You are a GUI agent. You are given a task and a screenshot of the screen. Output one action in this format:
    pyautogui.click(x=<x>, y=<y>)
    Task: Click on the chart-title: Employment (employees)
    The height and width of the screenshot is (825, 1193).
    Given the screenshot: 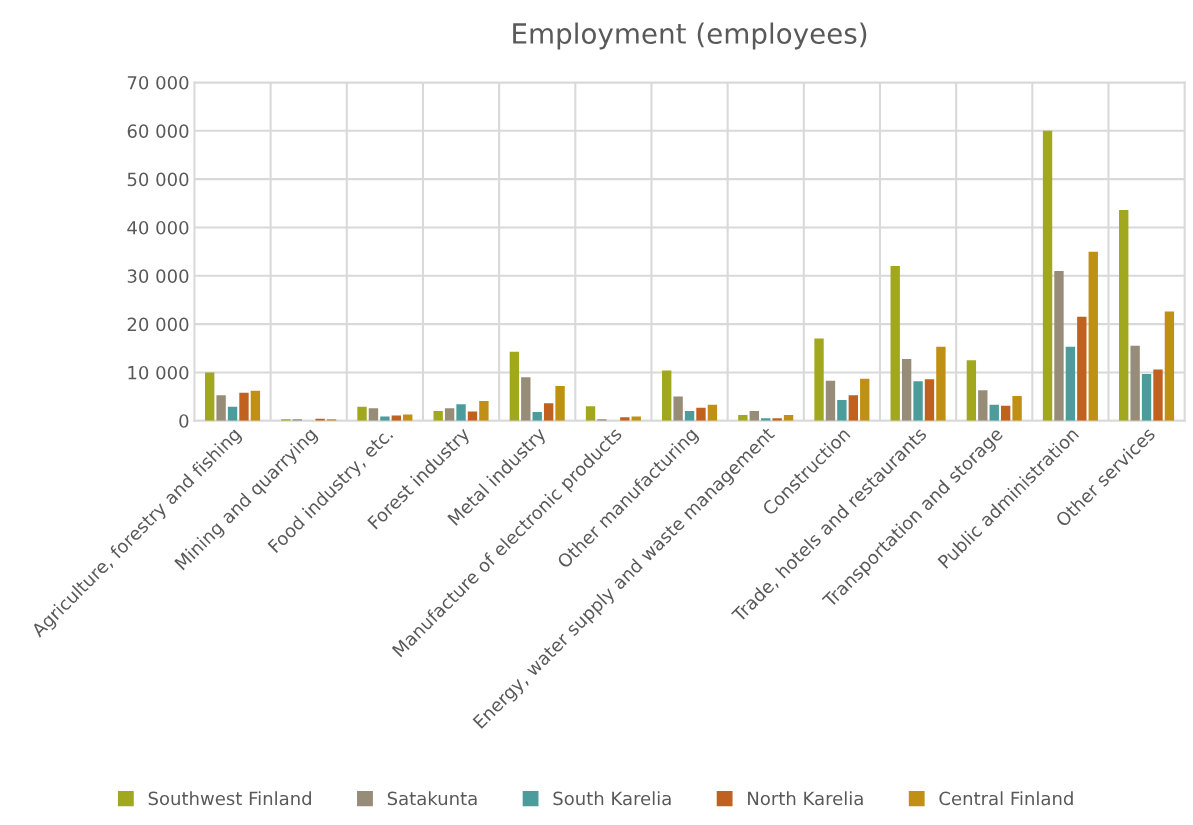 What is the action you would take?
    pyautogui.click(x=690, y=36)
    